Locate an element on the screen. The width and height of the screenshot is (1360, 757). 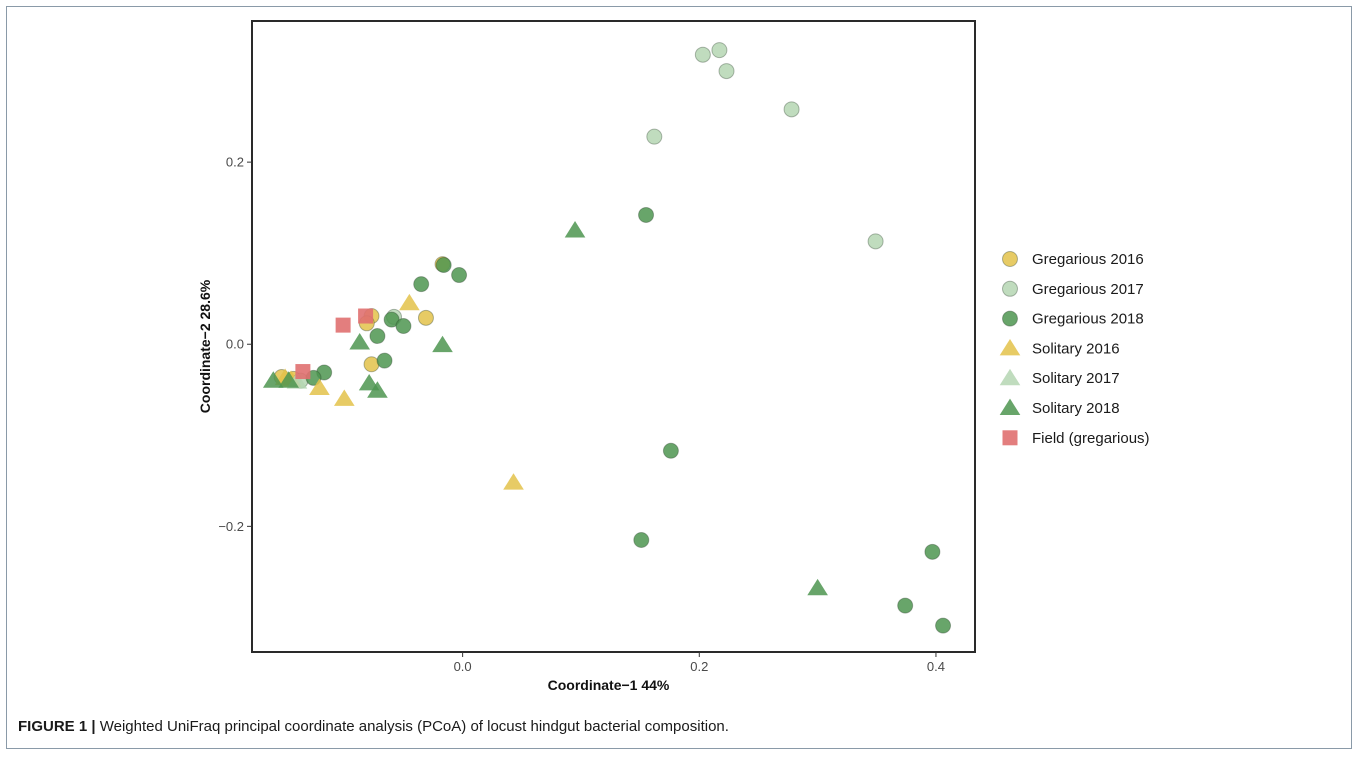
legend-marker-solitary-2018 is located at coordinates (1010, 407).